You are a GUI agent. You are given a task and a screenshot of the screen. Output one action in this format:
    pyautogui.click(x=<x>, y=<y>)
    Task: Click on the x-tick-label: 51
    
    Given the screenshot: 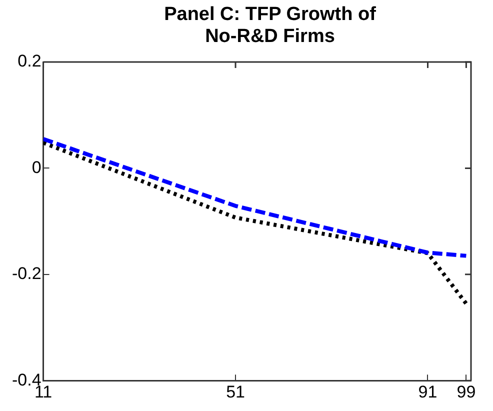 What is the action you would take?
    pyautogui.click(x=235, y=392)
    